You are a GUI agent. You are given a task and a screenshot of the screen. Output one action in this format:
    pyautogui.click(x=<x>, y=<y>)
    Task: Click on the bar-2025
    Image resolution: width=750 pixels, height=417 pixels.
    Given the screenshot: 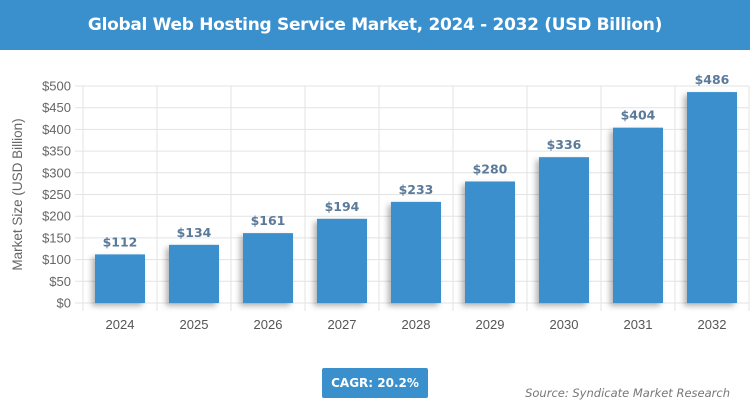 What is the action you would take?
    pyautogui.click(x=194, y=273)
    